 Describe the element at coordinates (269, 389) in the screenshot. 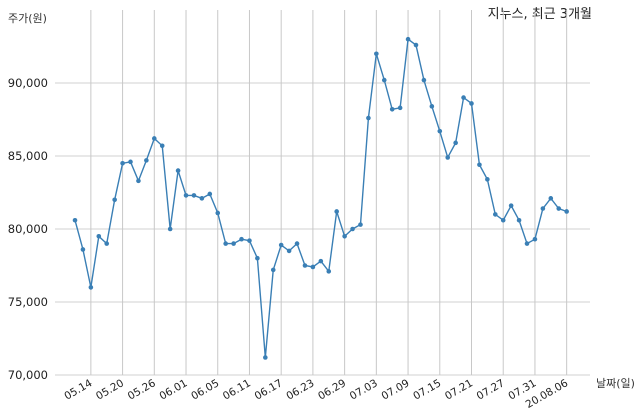

I see `x-tick-label: 06.17` at that location.